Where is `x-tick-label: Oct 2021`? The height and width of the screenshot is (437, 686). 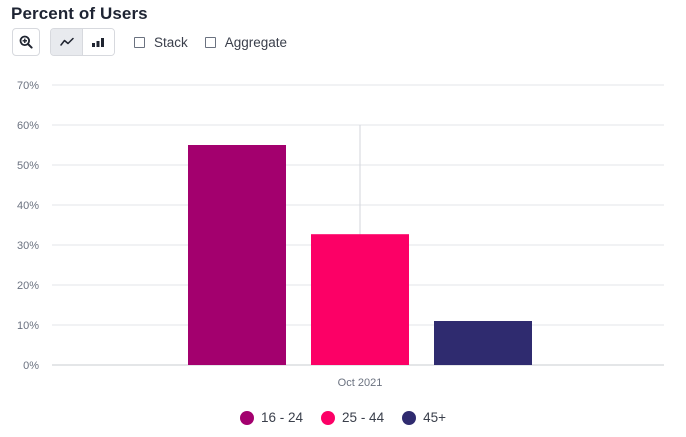 x-tick-label: Oct 2021 is located at coordinates (360, 383).